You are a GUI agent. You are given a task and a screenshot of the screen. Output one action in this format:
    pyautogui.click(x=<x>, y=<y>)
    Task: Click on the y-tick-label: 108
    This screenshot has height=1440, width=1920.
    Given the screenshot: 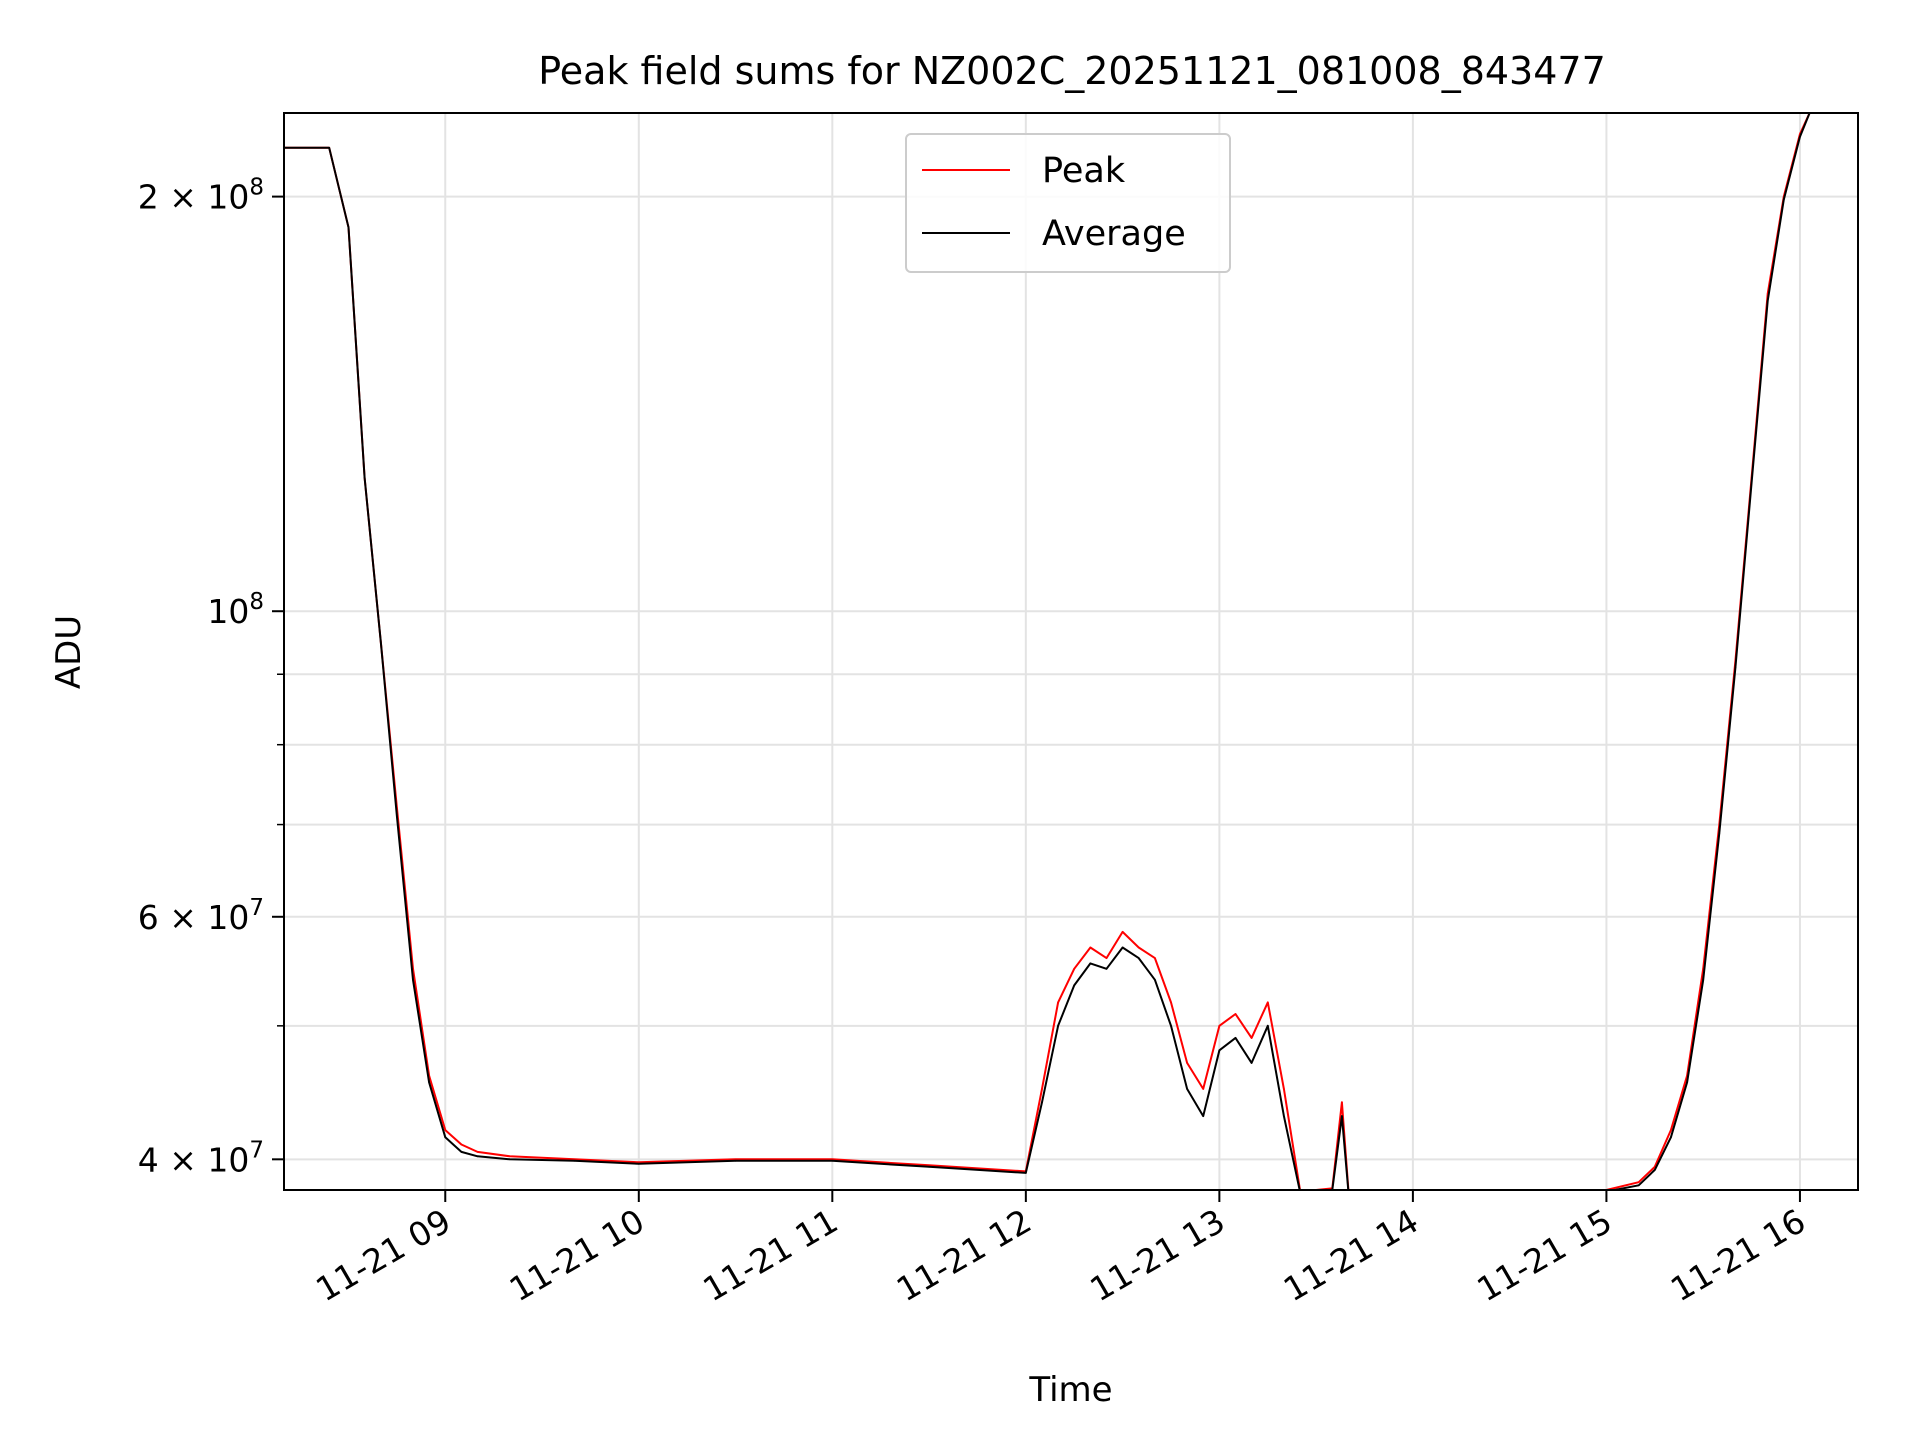 What is the action you would take?
    pyautogui.click(x=235, y=610)
    